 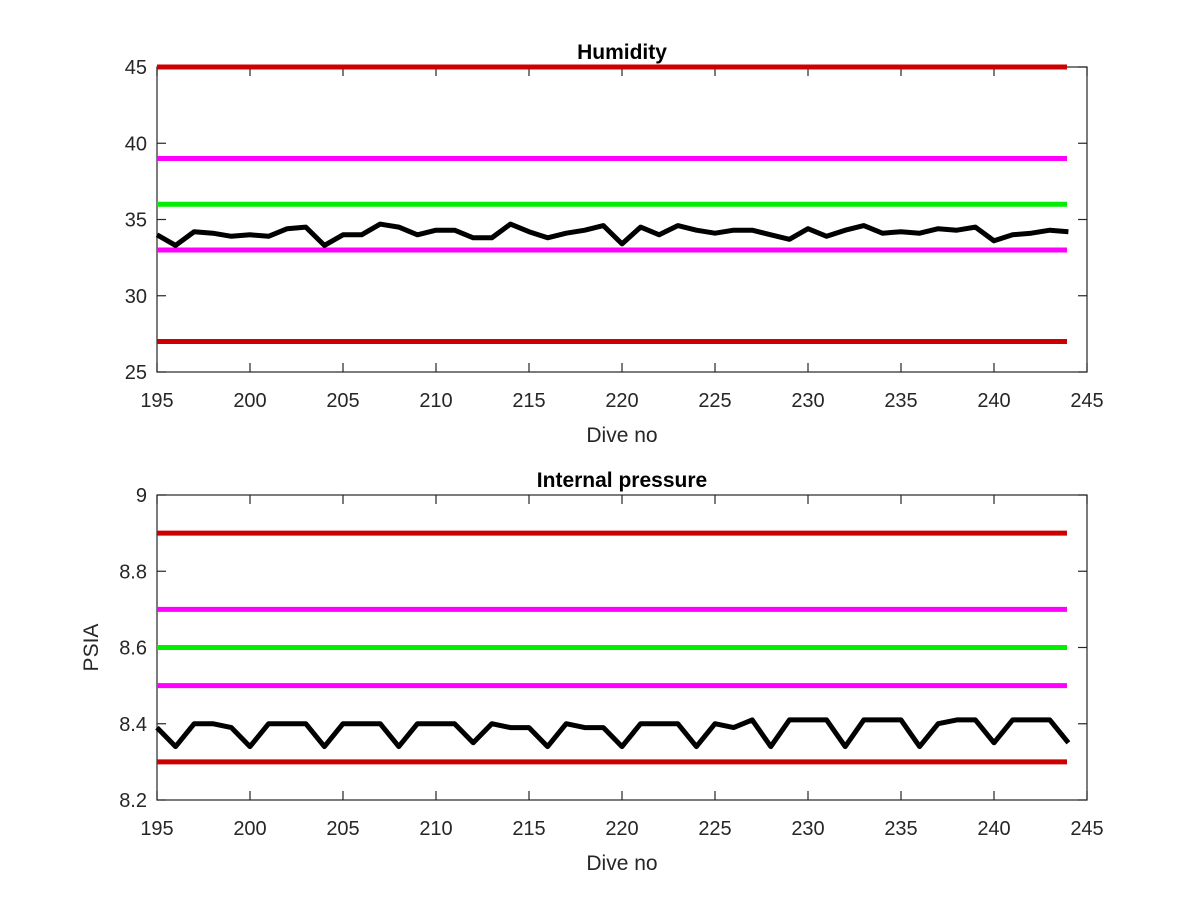 What do you see at coordinates (91, 648) in the screenshot?
I see `y-axis-label: PSIA` at bounding box center [91, 648].